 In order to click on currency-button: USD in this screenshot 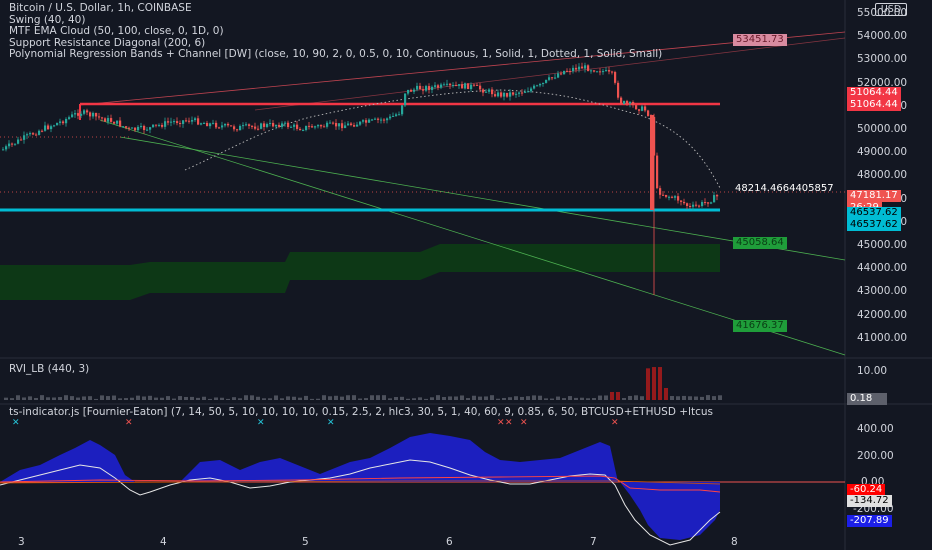, I will do `click(891, 9)`.